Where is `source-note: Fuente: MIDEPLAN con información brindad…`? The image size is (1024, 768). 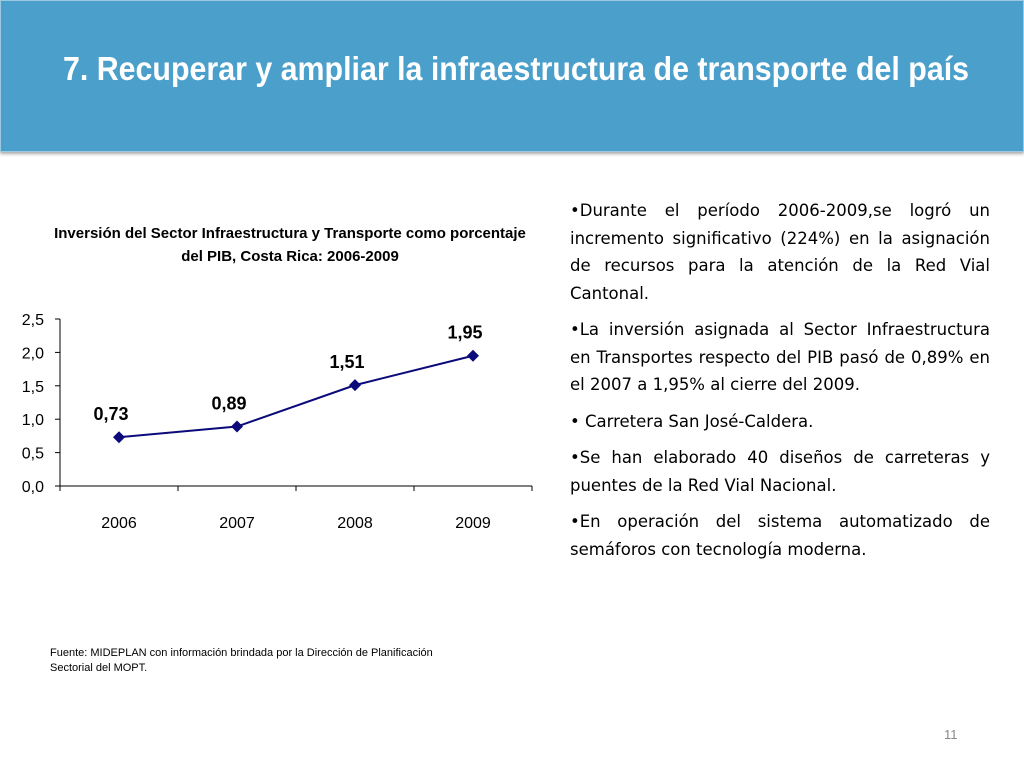 source-note: Fuente: MIDEPLAN con información brindad… is located at coordinates (241, 660).